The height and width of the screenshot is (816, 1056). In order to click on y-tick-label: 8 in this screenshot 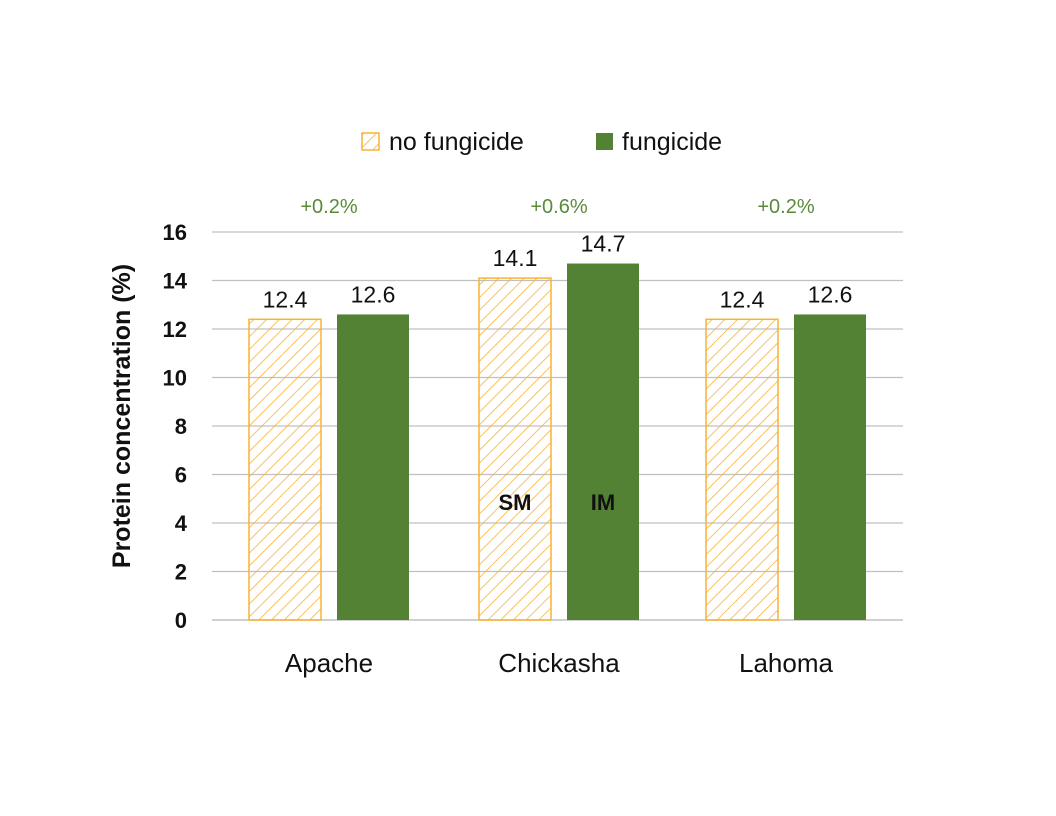, I will do `click(181, 426)`.